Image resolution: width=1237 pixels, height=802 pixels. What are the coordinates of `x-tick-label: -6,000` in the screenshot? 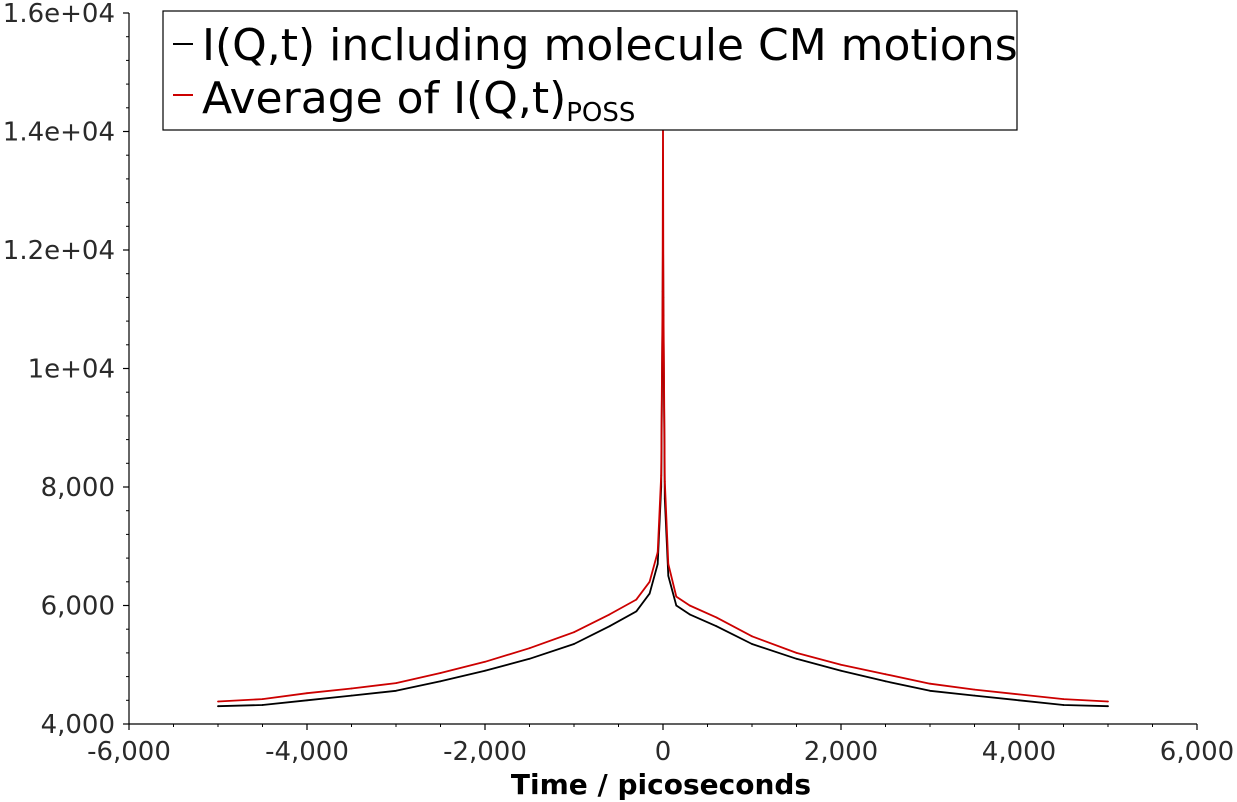 It's located at (129, 752).